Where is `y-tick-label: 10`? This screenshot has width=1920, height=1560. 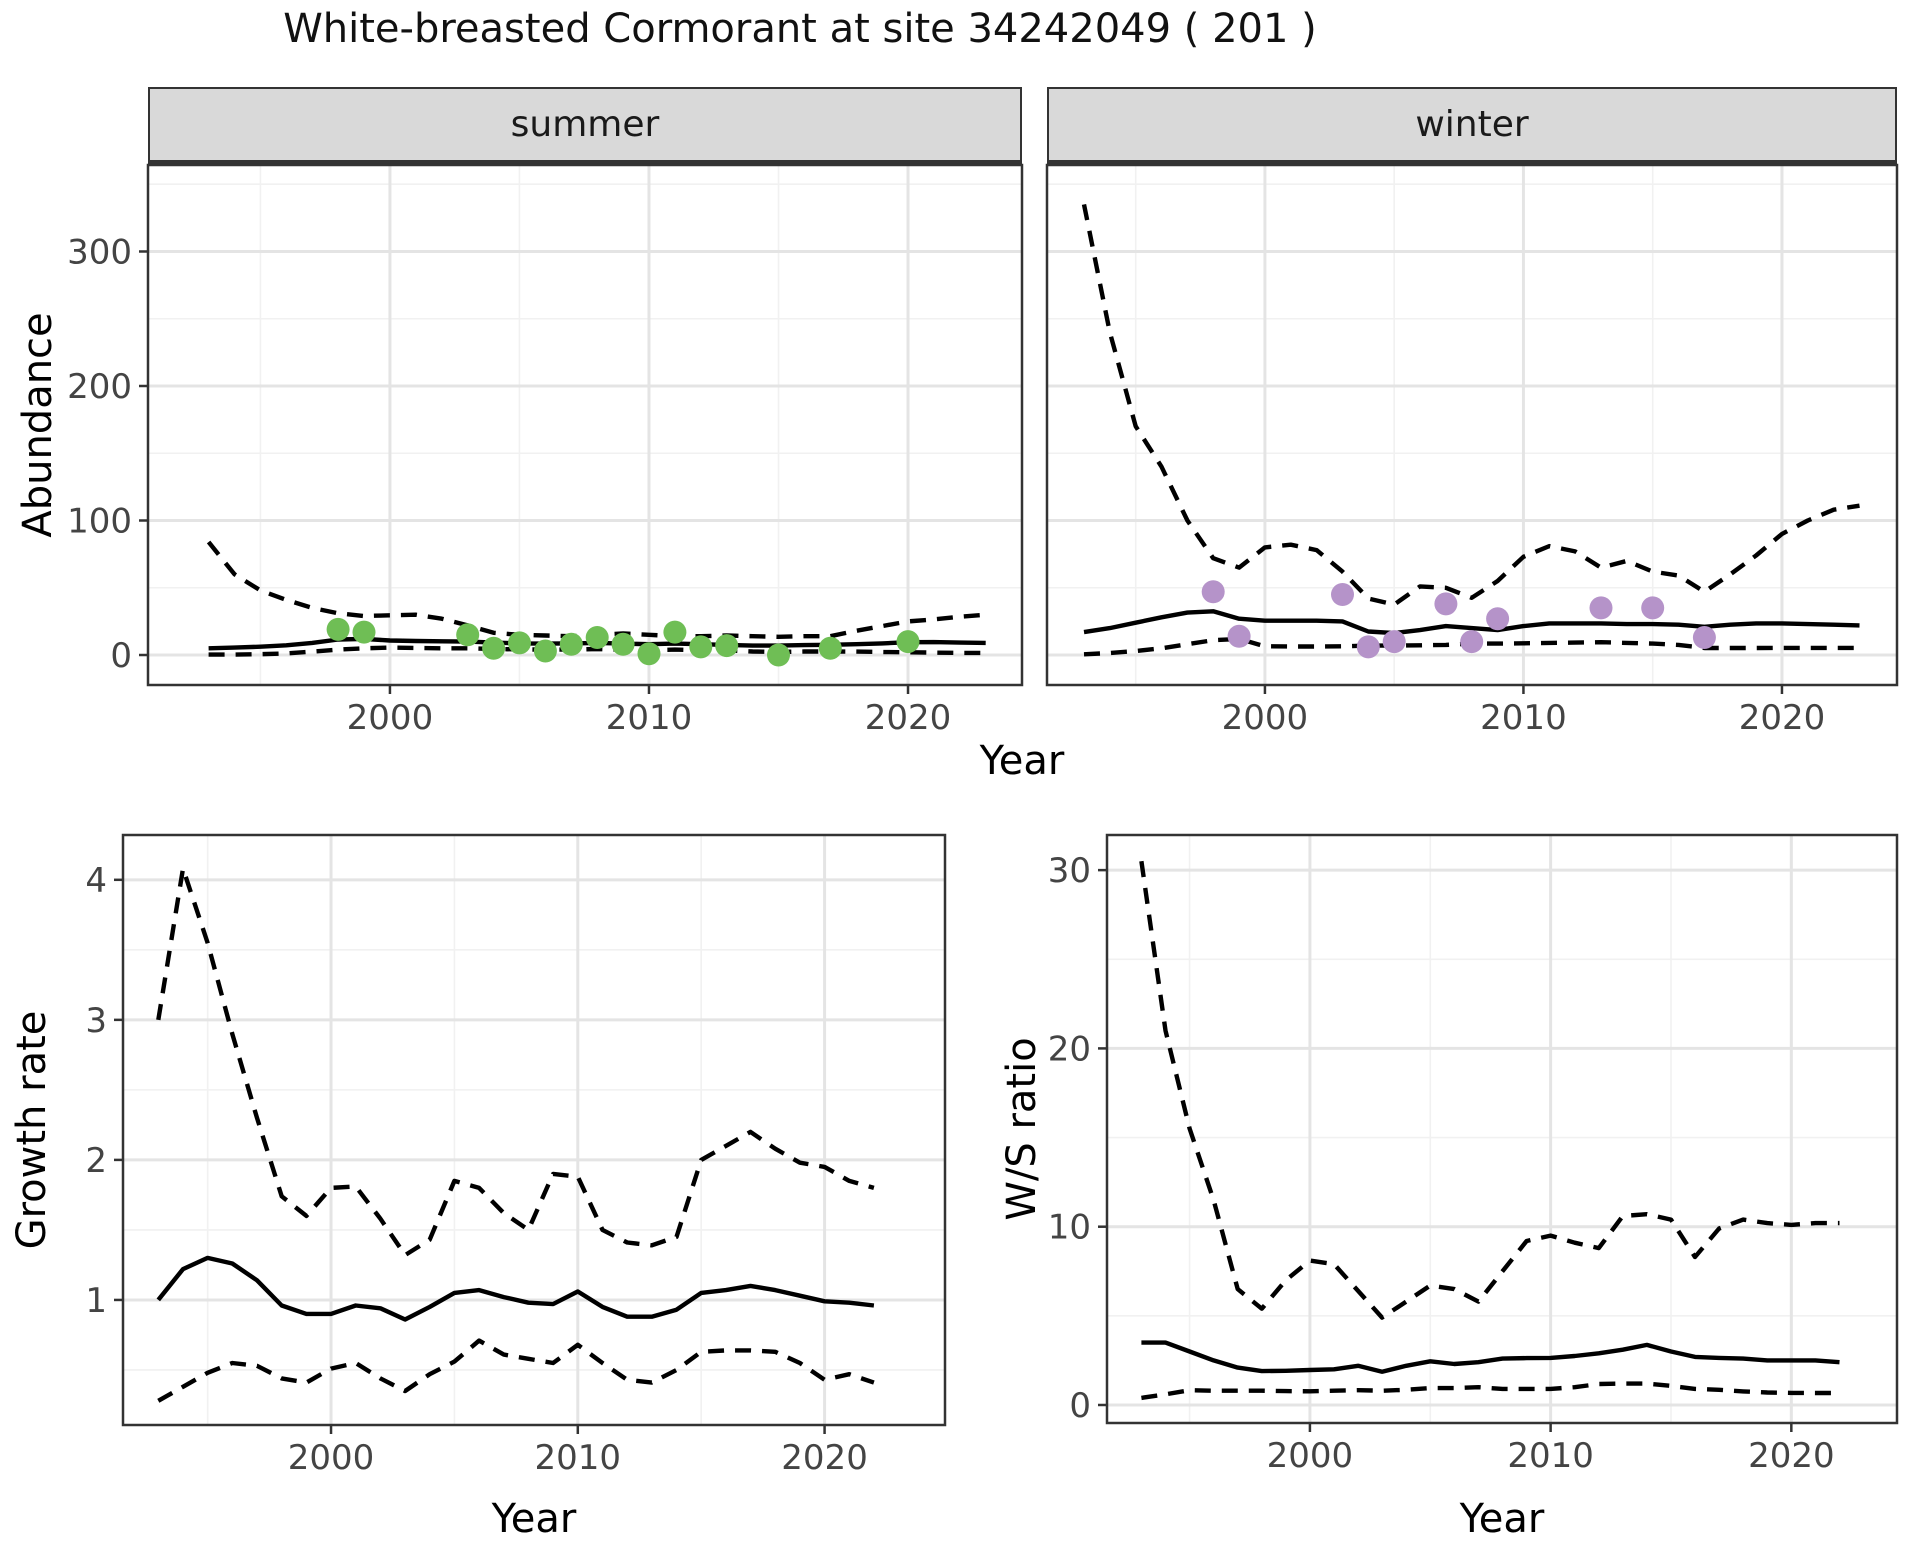 y-tick-label: 10 is located at coordinates (1069, 1228).